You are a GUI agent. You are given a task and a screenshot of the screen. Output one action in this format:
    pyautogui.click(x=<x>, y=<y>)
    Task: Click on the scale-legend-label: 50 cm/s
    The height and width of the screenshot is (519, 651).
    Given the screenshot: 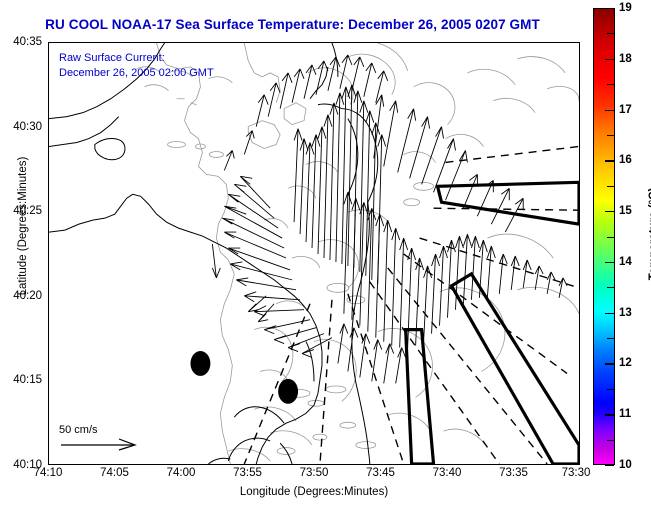 What is the action you would take?
    pyautogui.click(x=78, y=430)
    